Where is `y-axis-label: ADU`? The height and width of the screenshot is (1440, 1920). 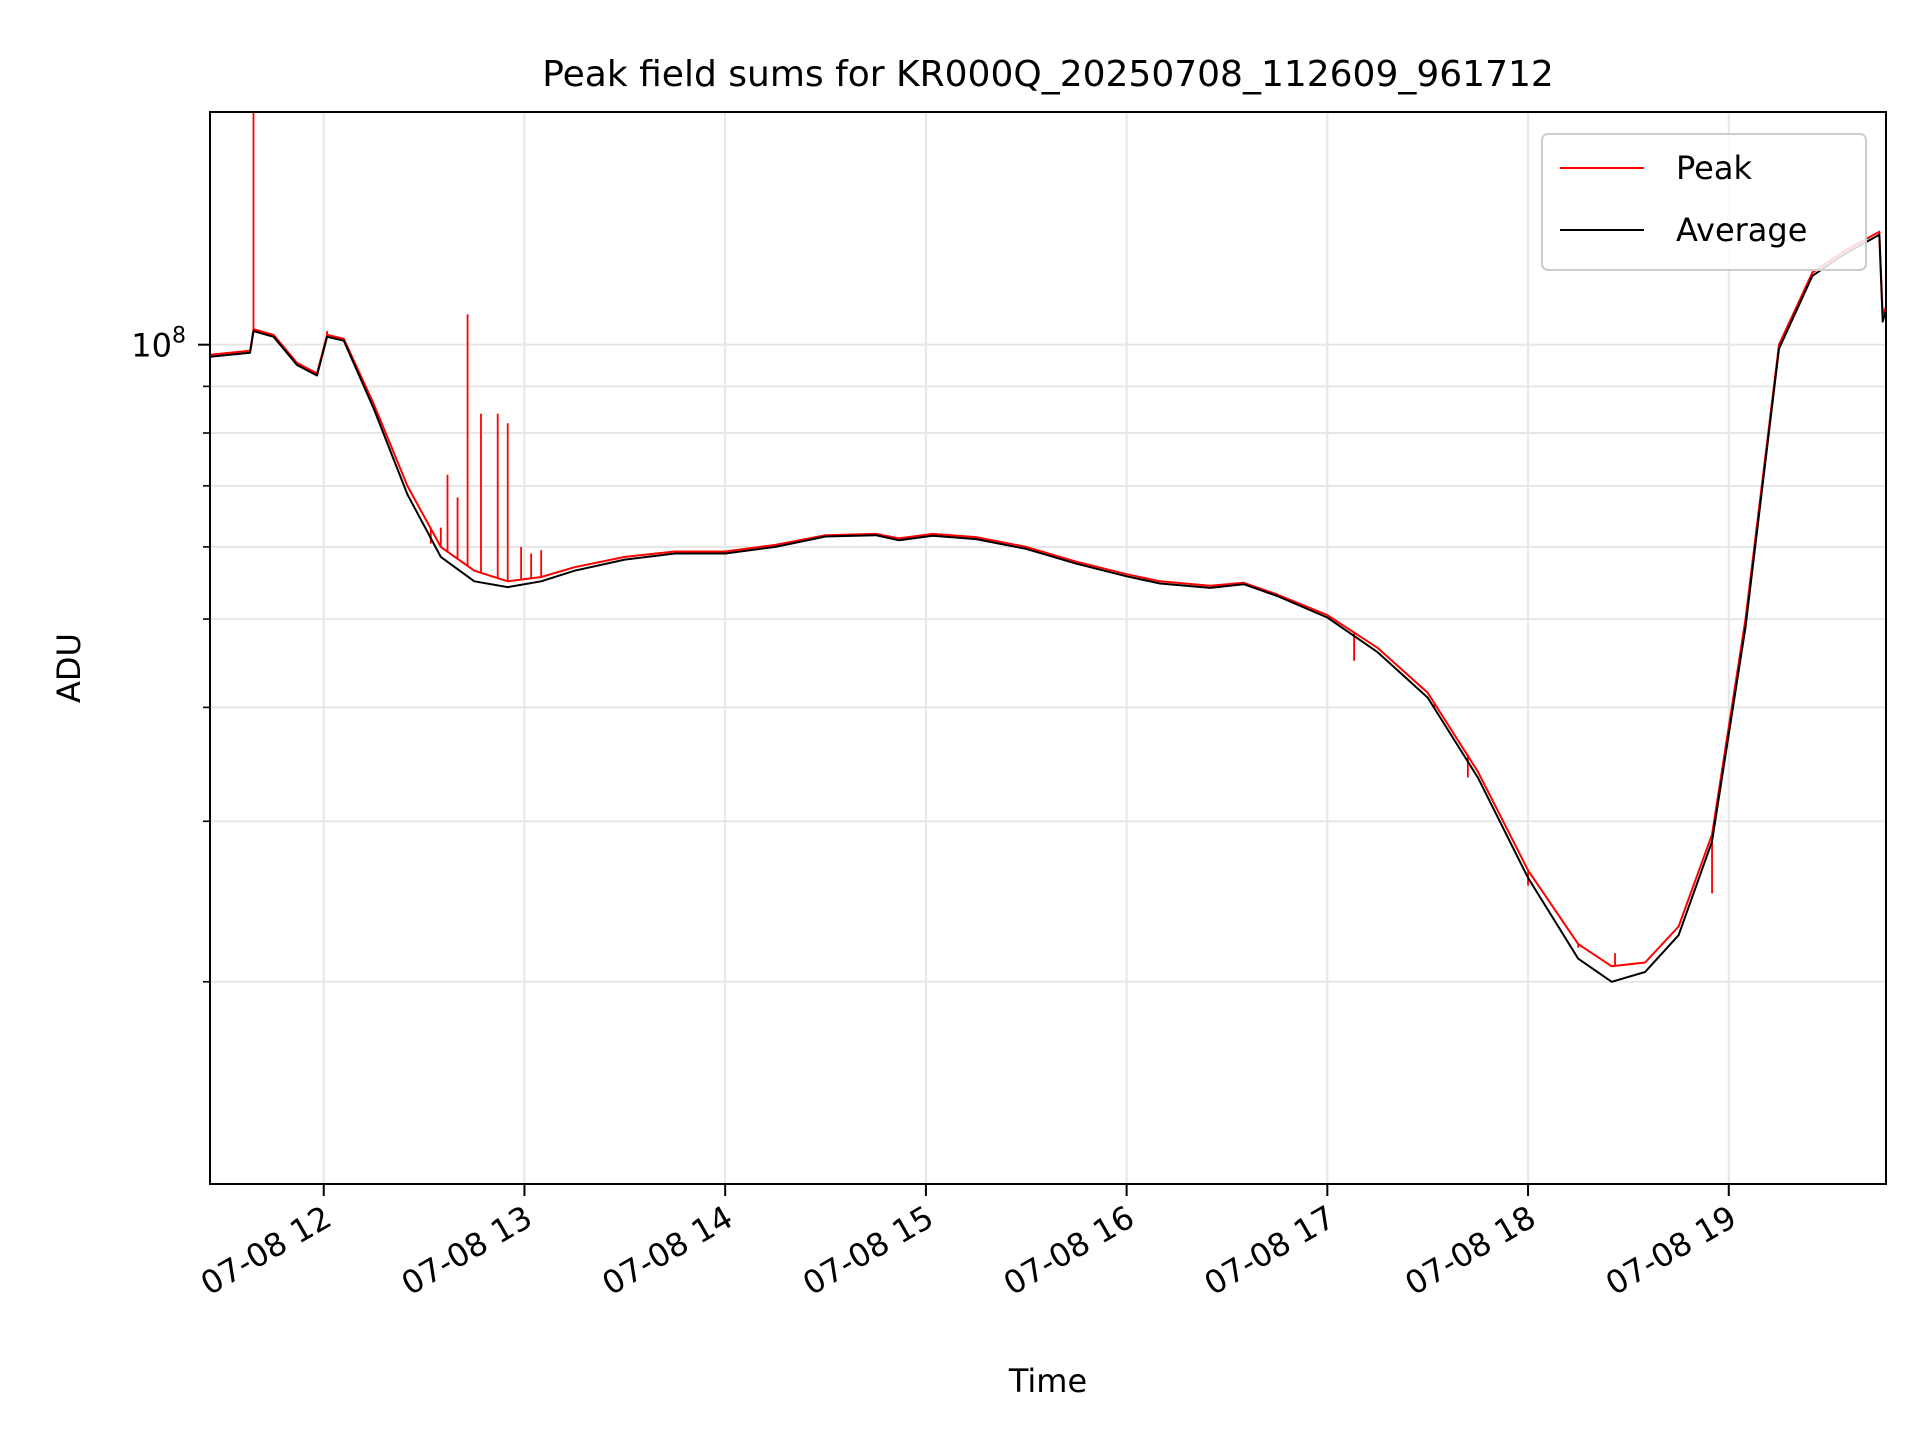 y-axis-label: ADU is located at coordinates (69, 668).